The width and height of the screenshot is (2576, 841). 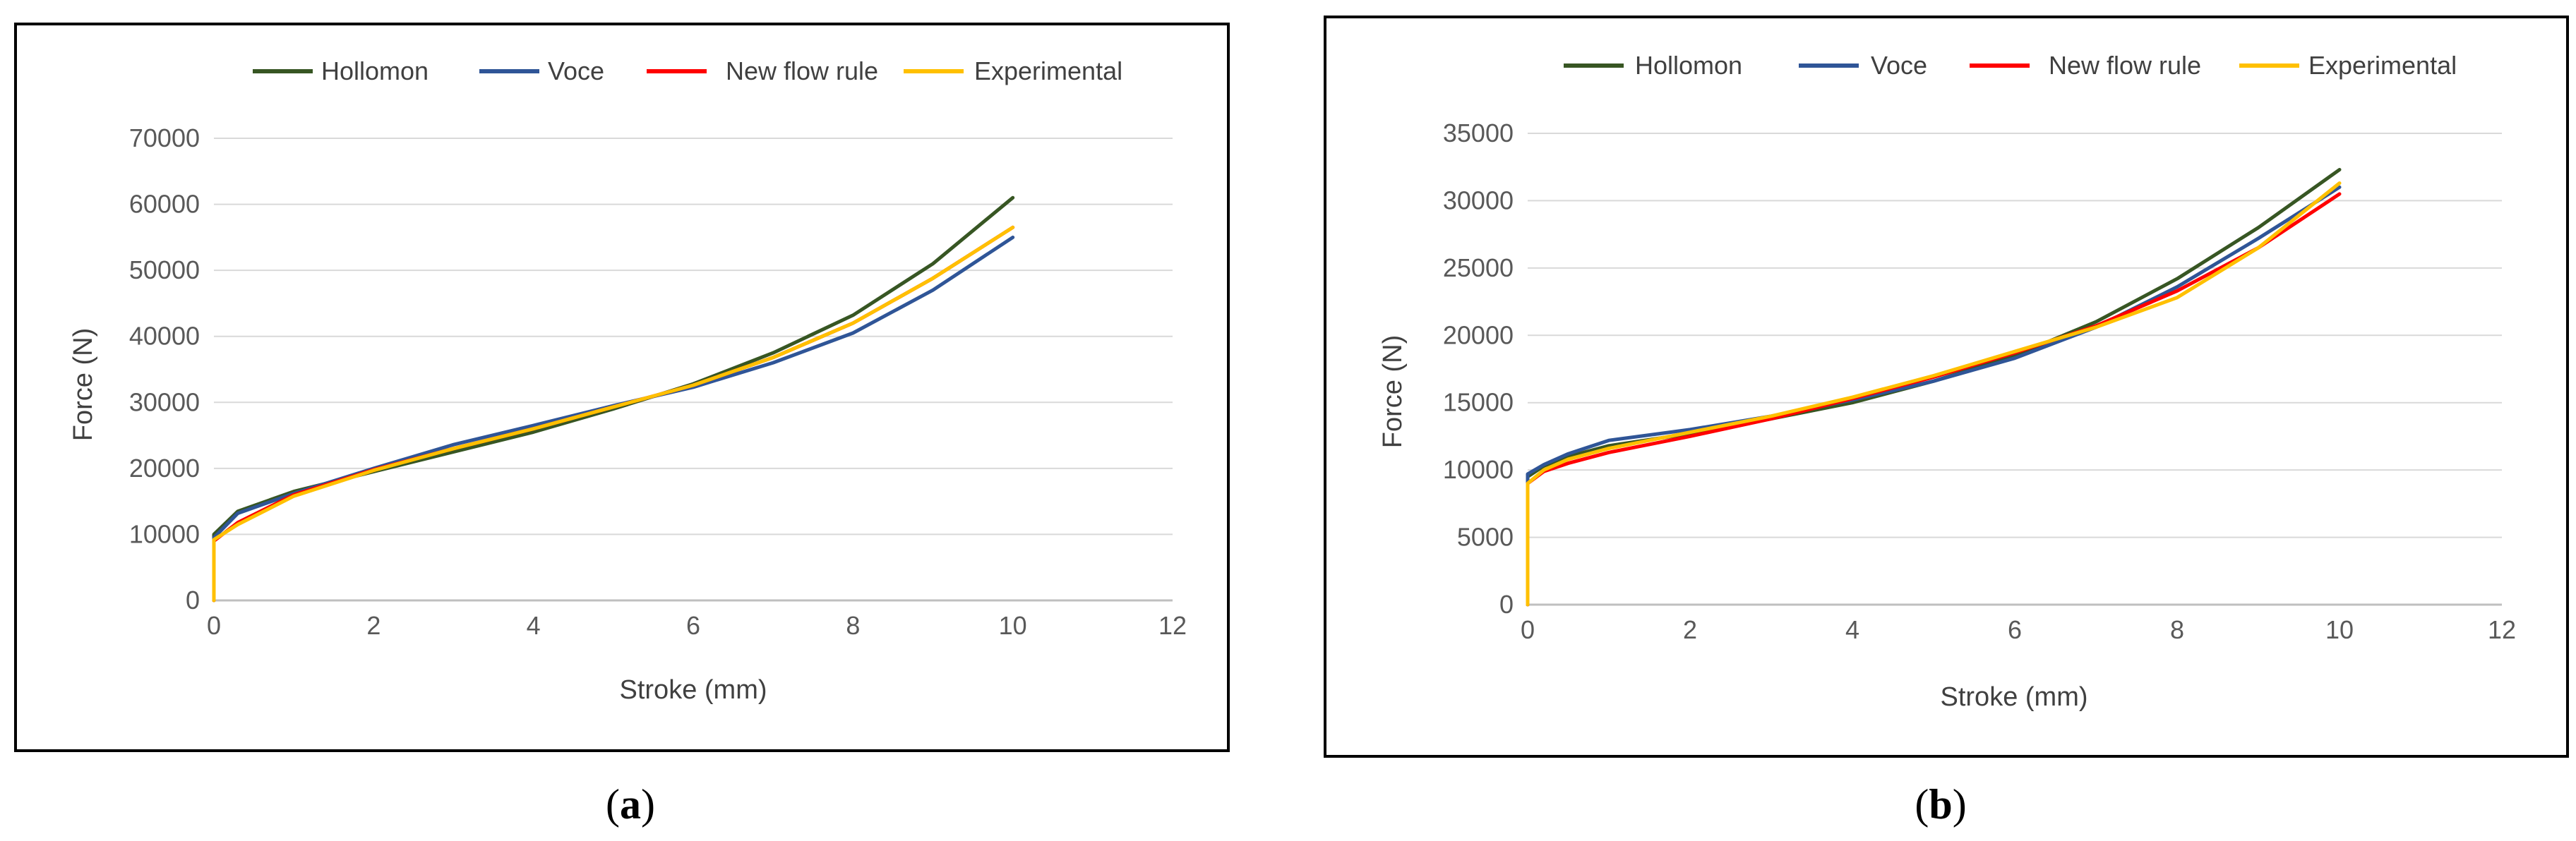 What do you see at coordinates (164, 336) in the screenshot?
I see `y-tick-label: 40000` at bounding box center [164, 336].